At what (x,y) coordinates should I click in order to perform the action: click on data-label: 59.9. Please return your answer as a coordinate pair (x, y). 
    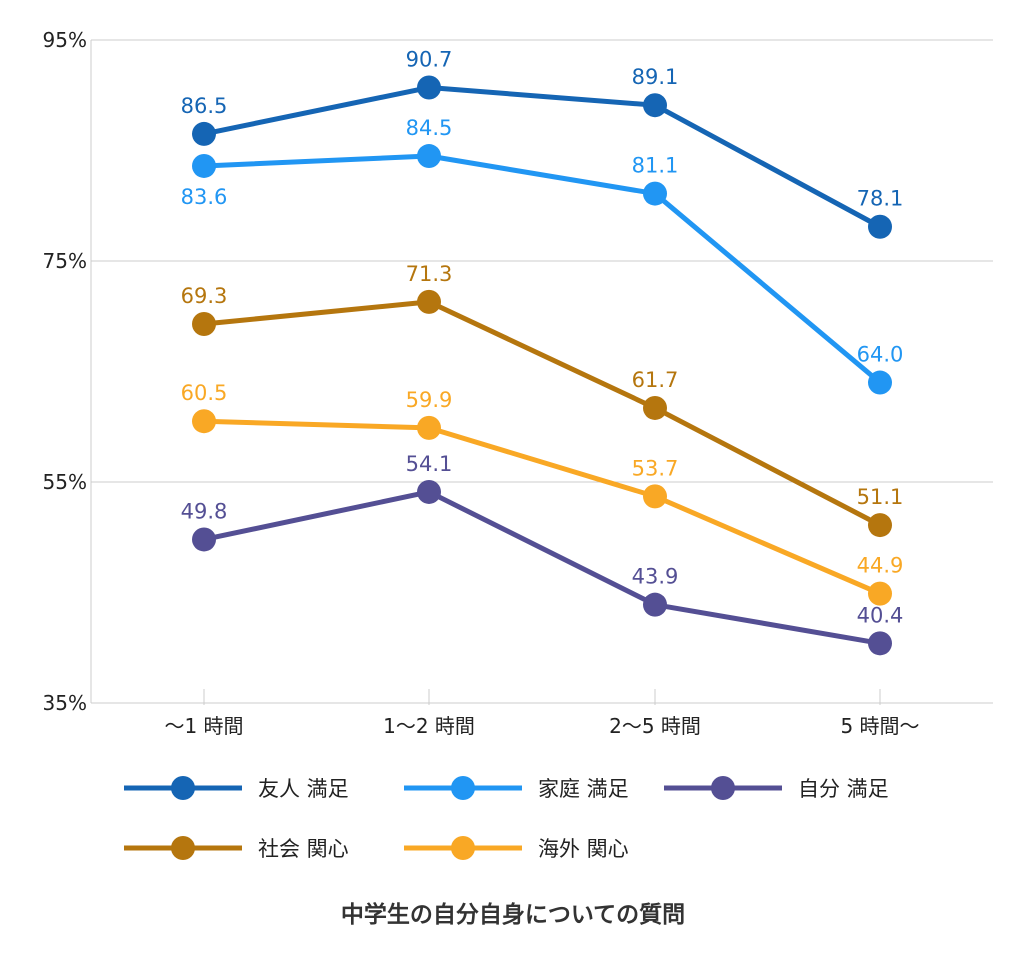
    Looking at the image, I should click on (429, 400).